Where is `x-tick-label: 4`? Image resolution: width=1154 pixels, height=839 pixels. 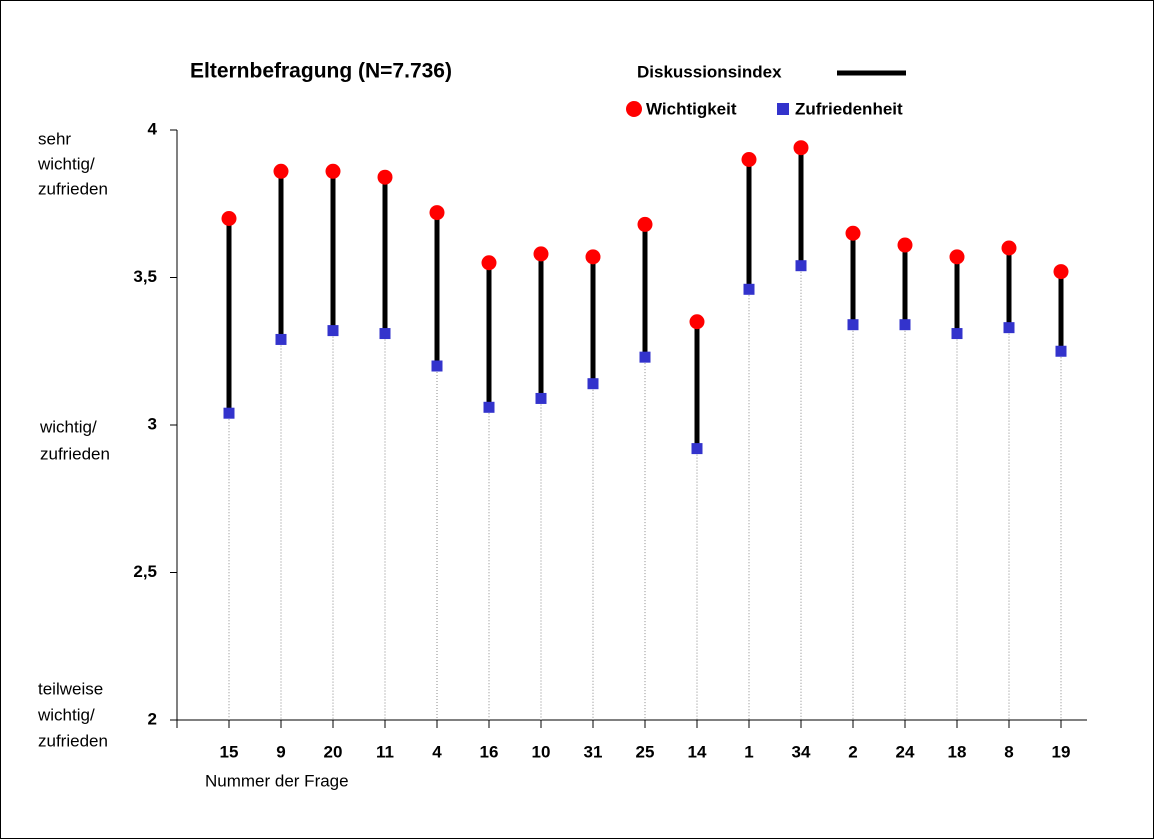
x-tick-label: 4 is located at coordinates (437, 751).